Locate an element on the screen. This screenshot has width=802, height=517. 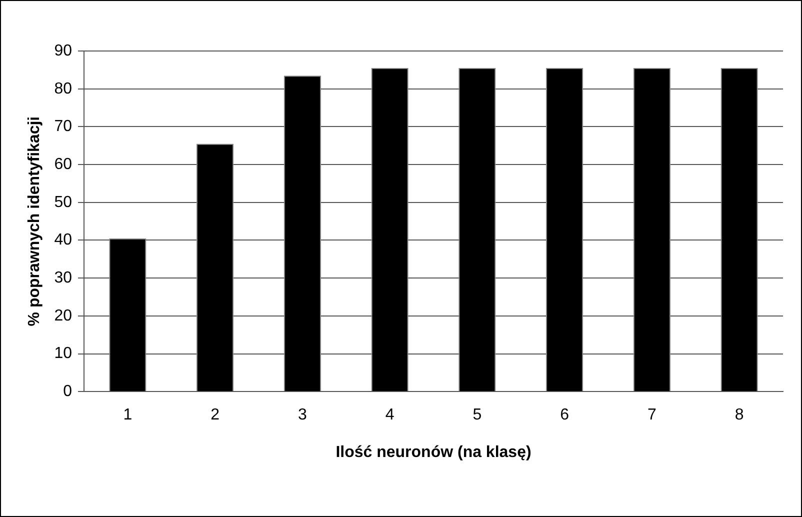
y-tick-label: 20 is located at coordinates (63, 315).